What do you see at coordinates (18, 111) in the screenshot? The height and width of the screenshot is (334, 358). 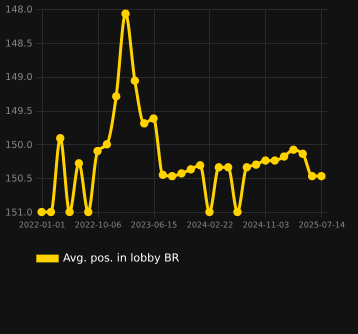 I see `y-tick-label: 149.5` at bounding box center [18, 111].